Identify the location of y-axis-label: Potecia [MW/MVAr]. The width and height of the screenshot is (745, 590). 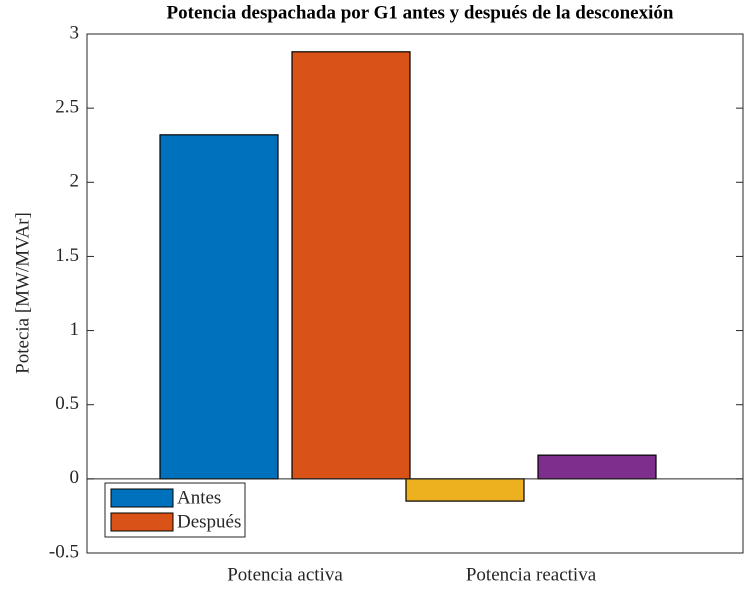
(22, 293).